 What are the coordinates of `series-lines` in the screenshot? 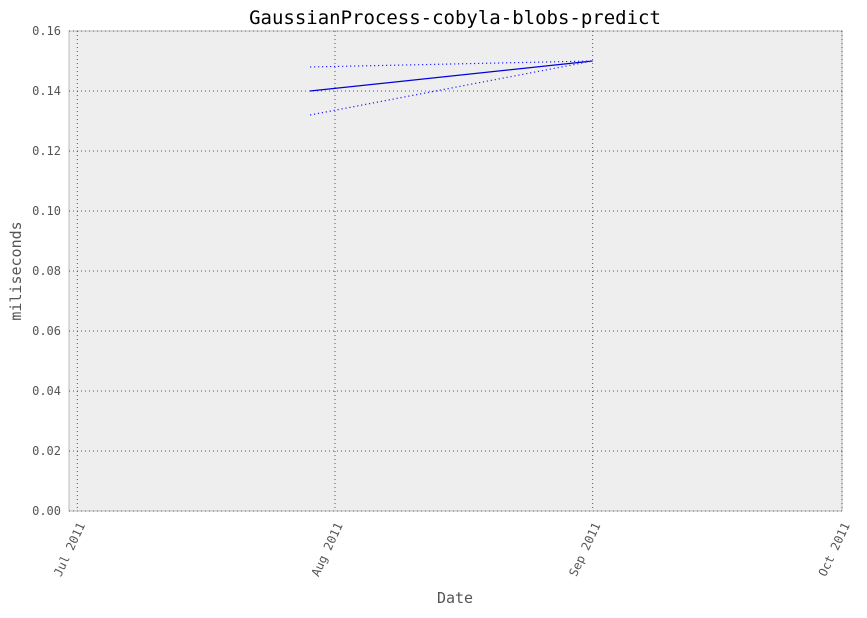 It's located at (451, 88).